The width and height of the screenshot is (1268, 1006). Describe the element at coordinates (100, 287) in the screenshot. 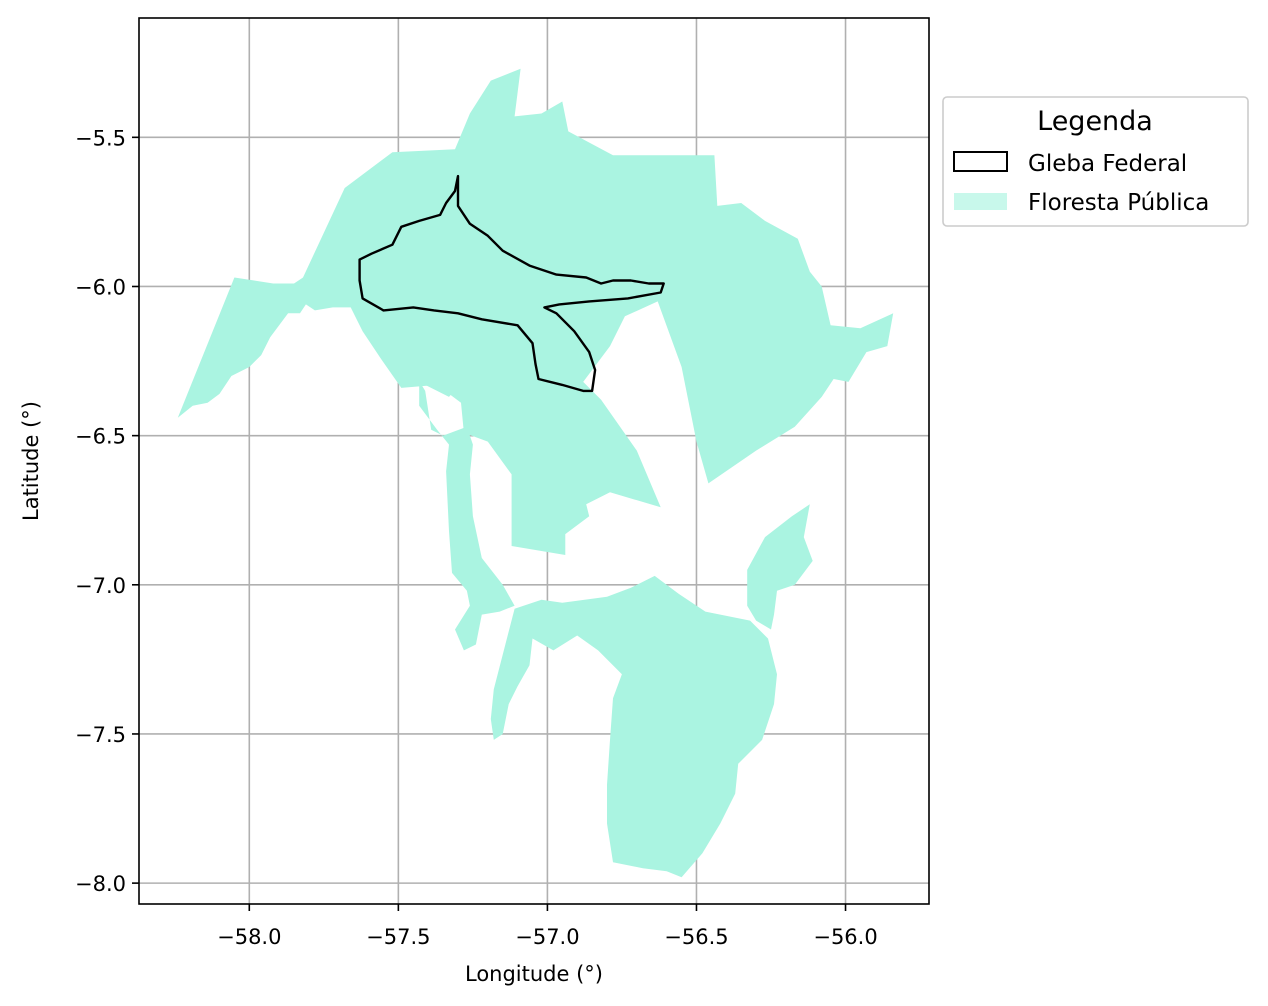

I see `y-tick-label: −6.0` at that location.